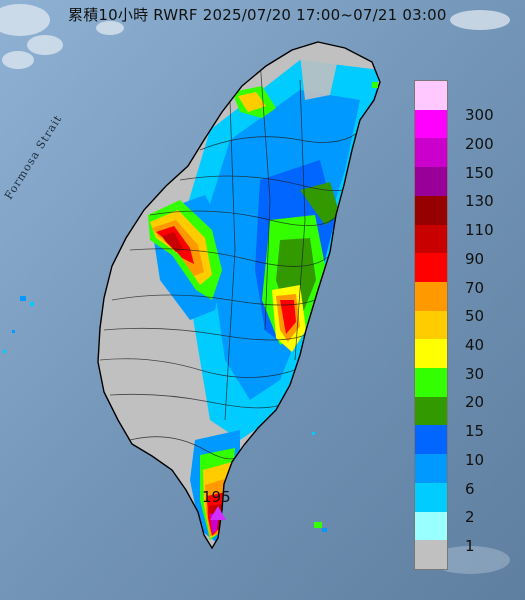  What do you see at coordinates (479, 230) in the screenshot?
I see `legend-label: 110` at bounding box center [479, 230].